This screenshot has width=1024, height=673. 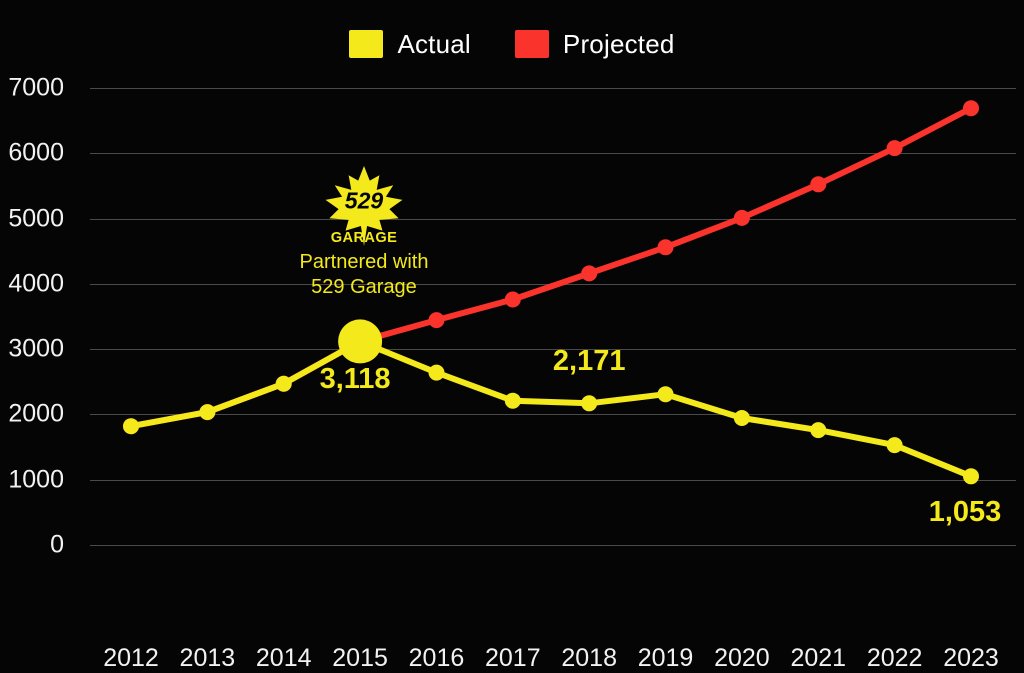 I want to click on data-point-actual-2014, so click(x=283, y=383).